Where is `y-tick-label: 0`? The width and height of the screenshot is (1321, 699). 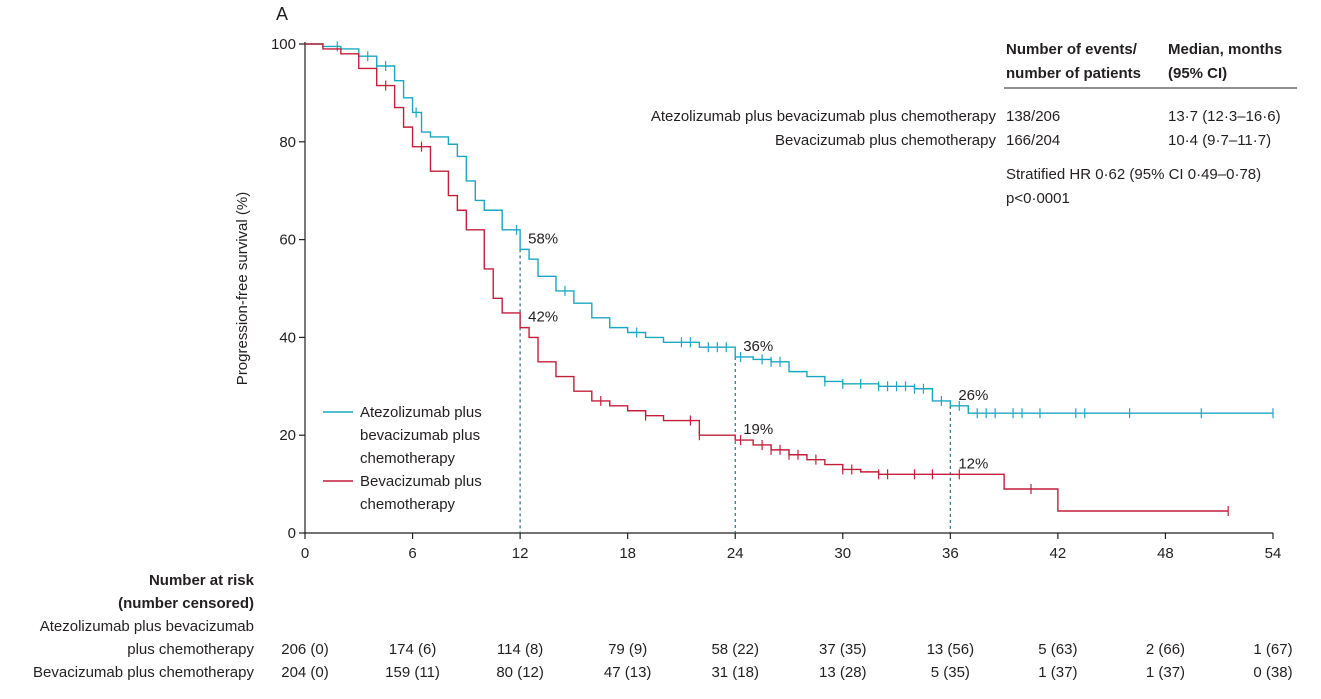 y-tick-label: 0 is located at coordinates (292, 533).